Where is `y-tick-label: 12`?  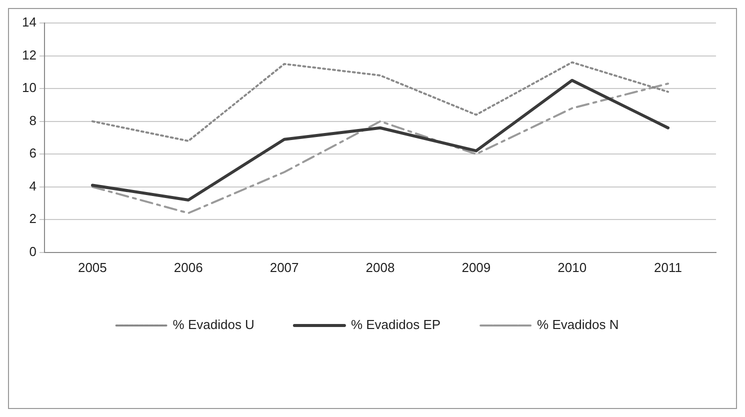 y-tick-label: 12 is located at coordinates (29, 54).